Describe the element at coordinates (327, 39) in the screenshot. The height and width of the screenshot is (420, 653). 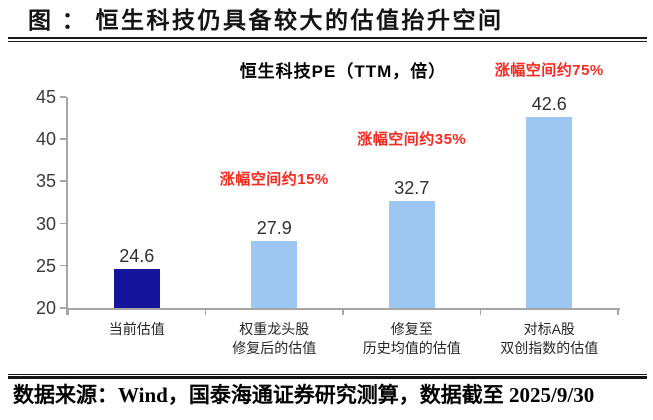
I see `title-divider` at that location.